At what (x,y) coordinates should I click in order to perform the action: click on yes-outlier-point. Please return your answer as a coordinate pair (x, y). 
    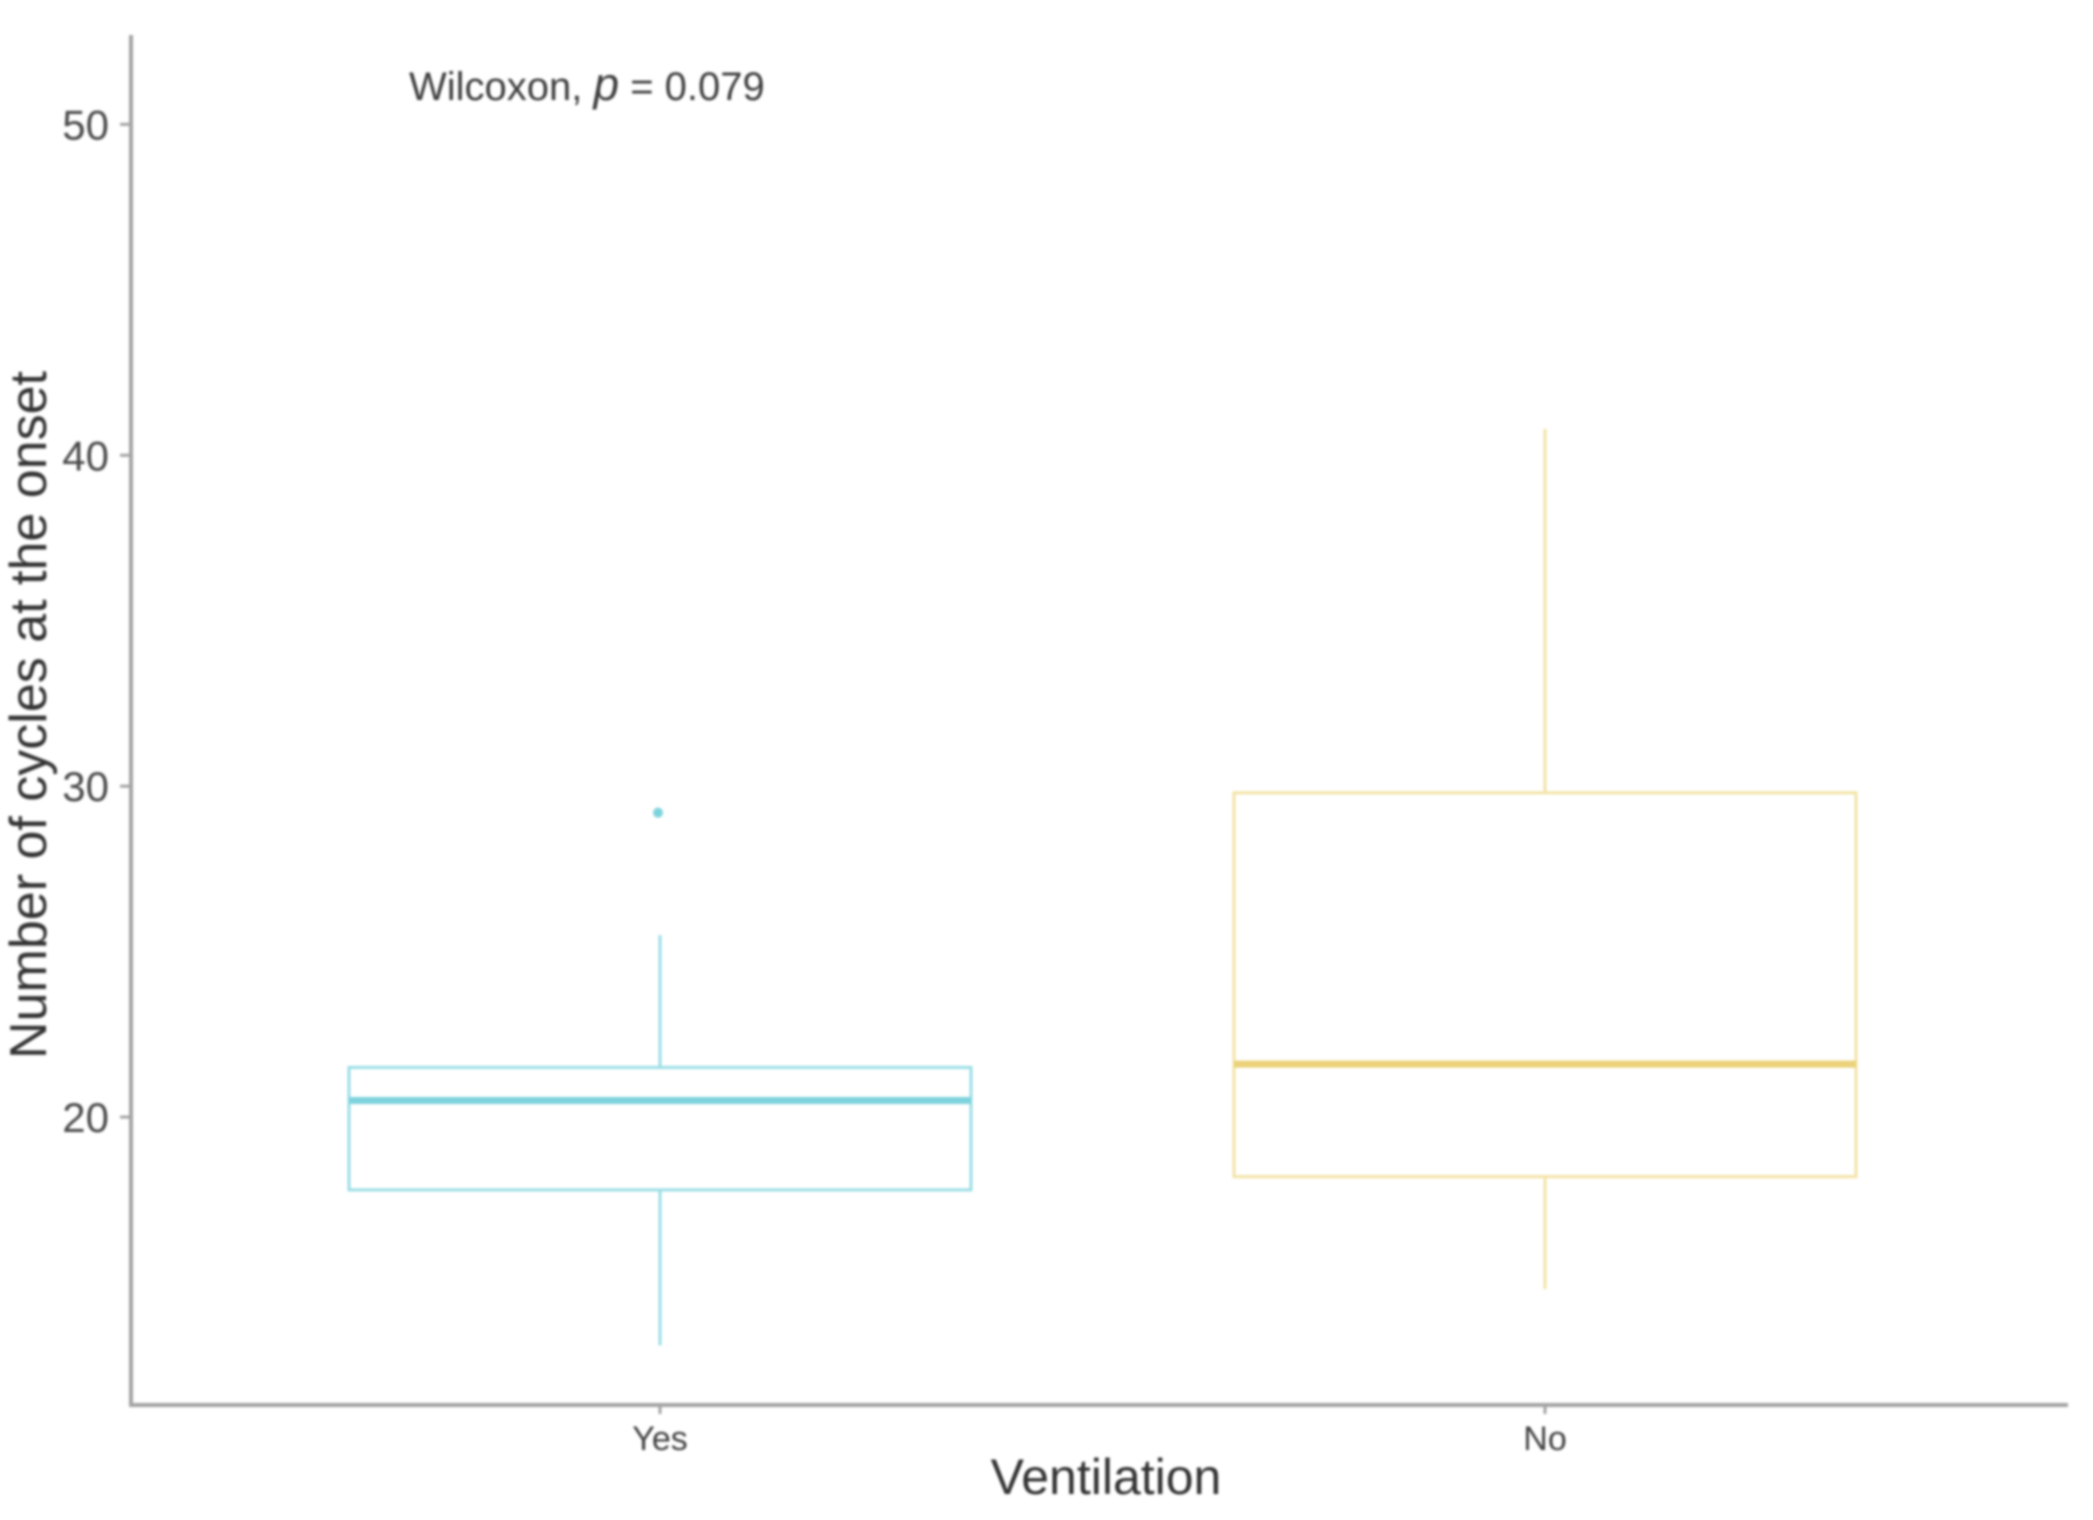
    Looking at the image, I should click on (658, 812).